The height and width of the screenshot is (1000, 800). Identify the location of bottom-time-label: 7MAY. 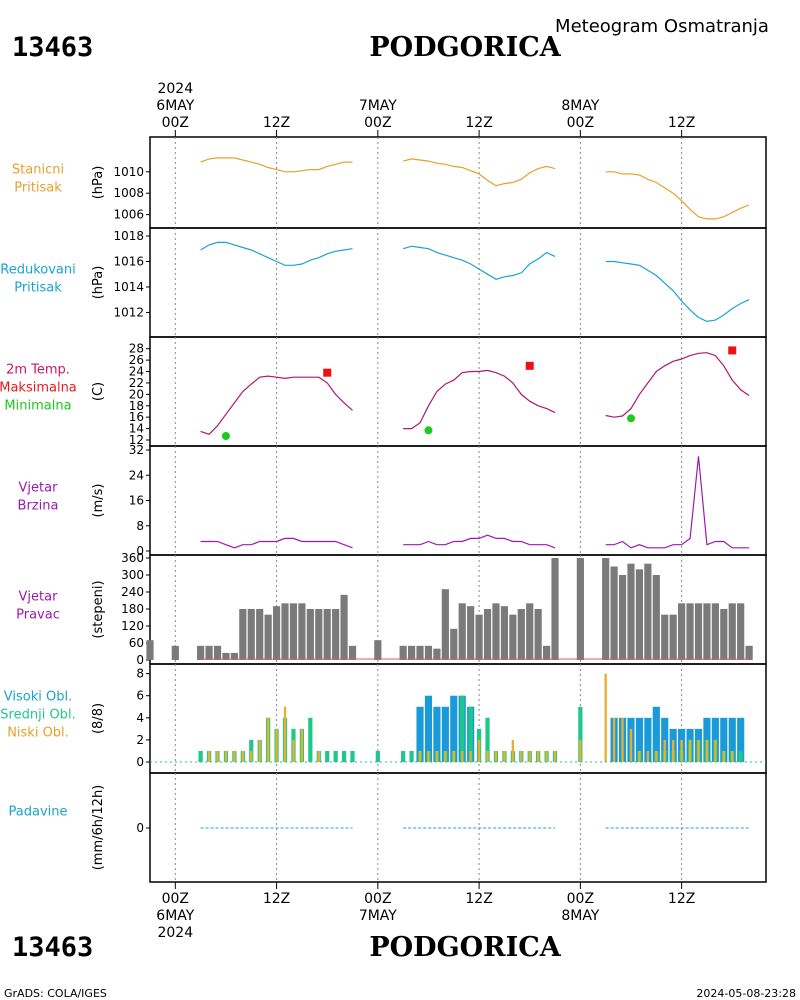
(378, 916).